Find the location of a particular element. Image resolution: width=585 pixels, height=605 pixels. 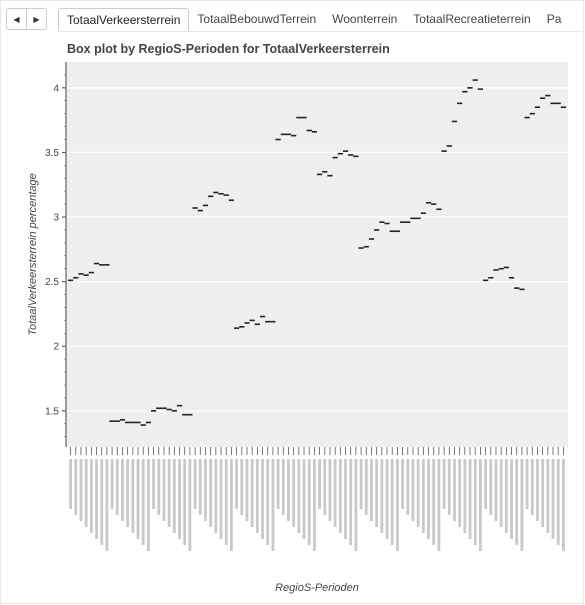

y-tick-label: 2 is located at coordinates (56, 347).